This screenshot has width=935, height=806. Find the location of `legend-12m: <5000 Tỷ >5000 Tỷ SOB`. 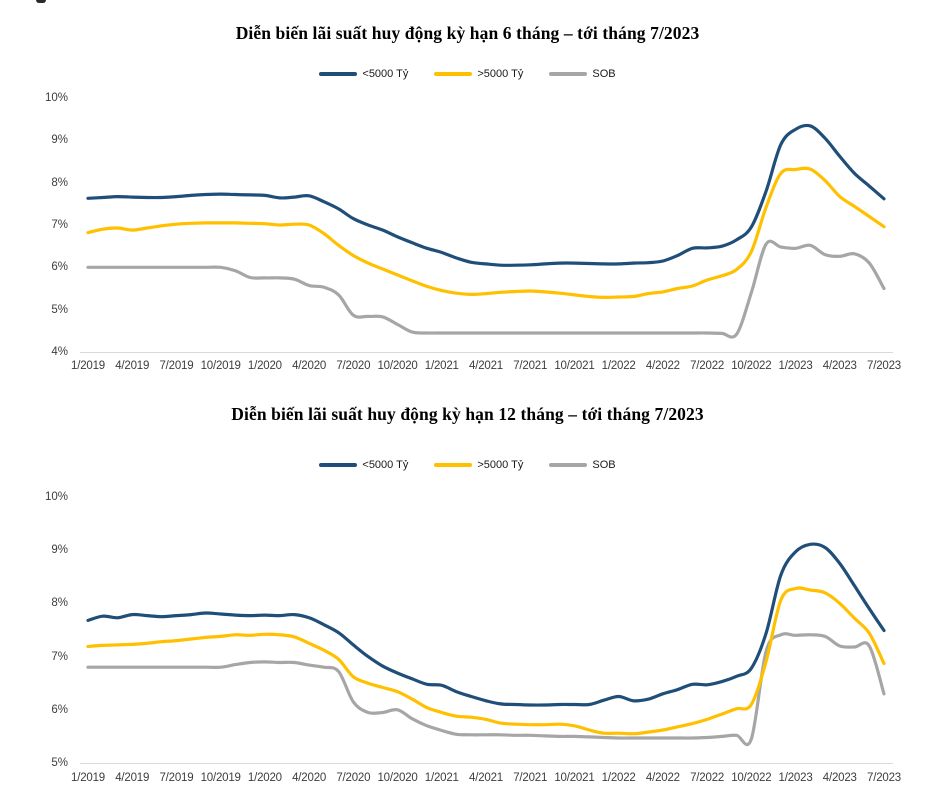

legend-12m: <5000 Tỷ >5000 Tỷ SOB is located at coordinates (467, 465).